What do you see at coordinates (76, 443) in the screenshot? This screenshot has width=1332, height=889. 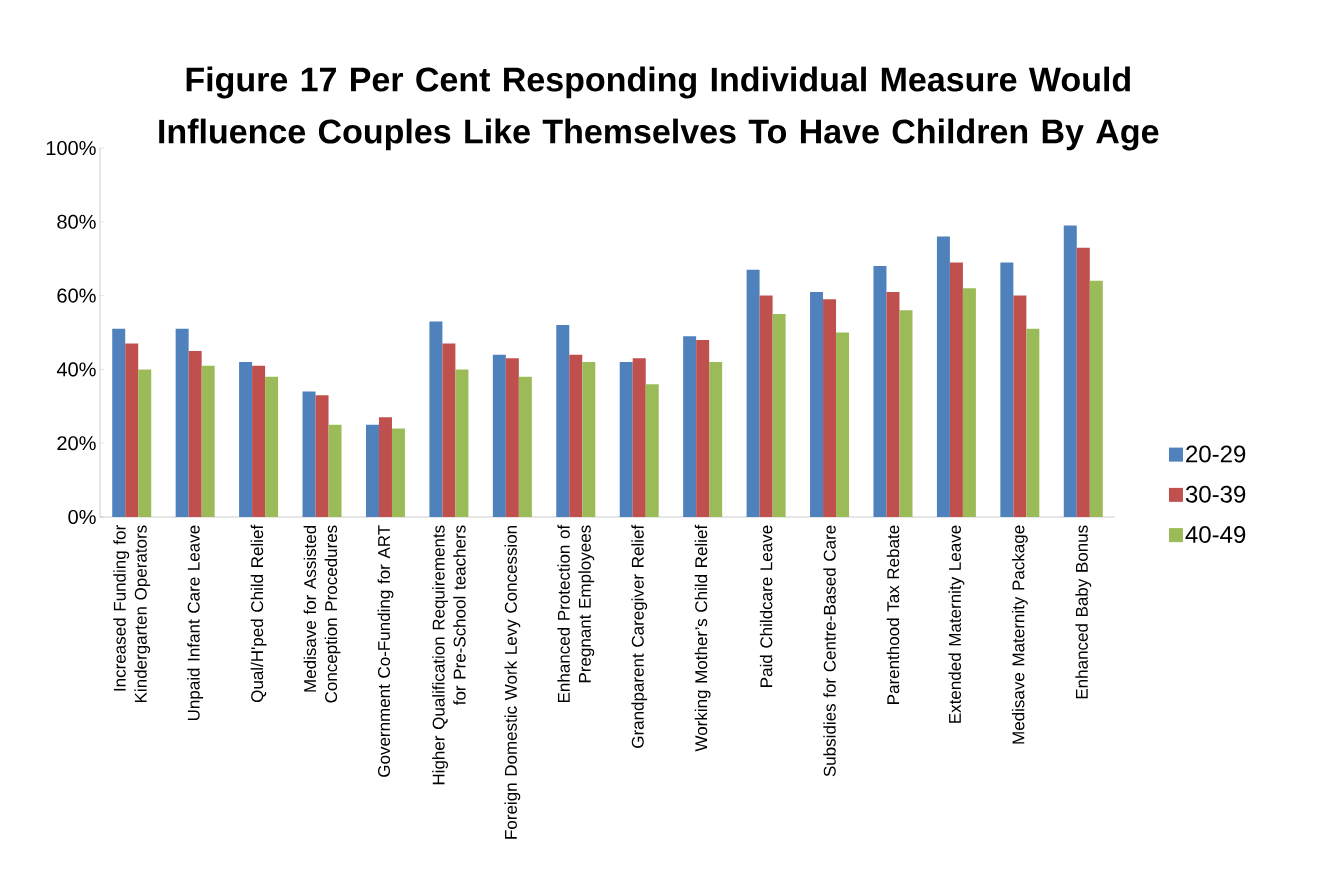 I see `y-tick-label: 20%` at bounding box center [76, 443].